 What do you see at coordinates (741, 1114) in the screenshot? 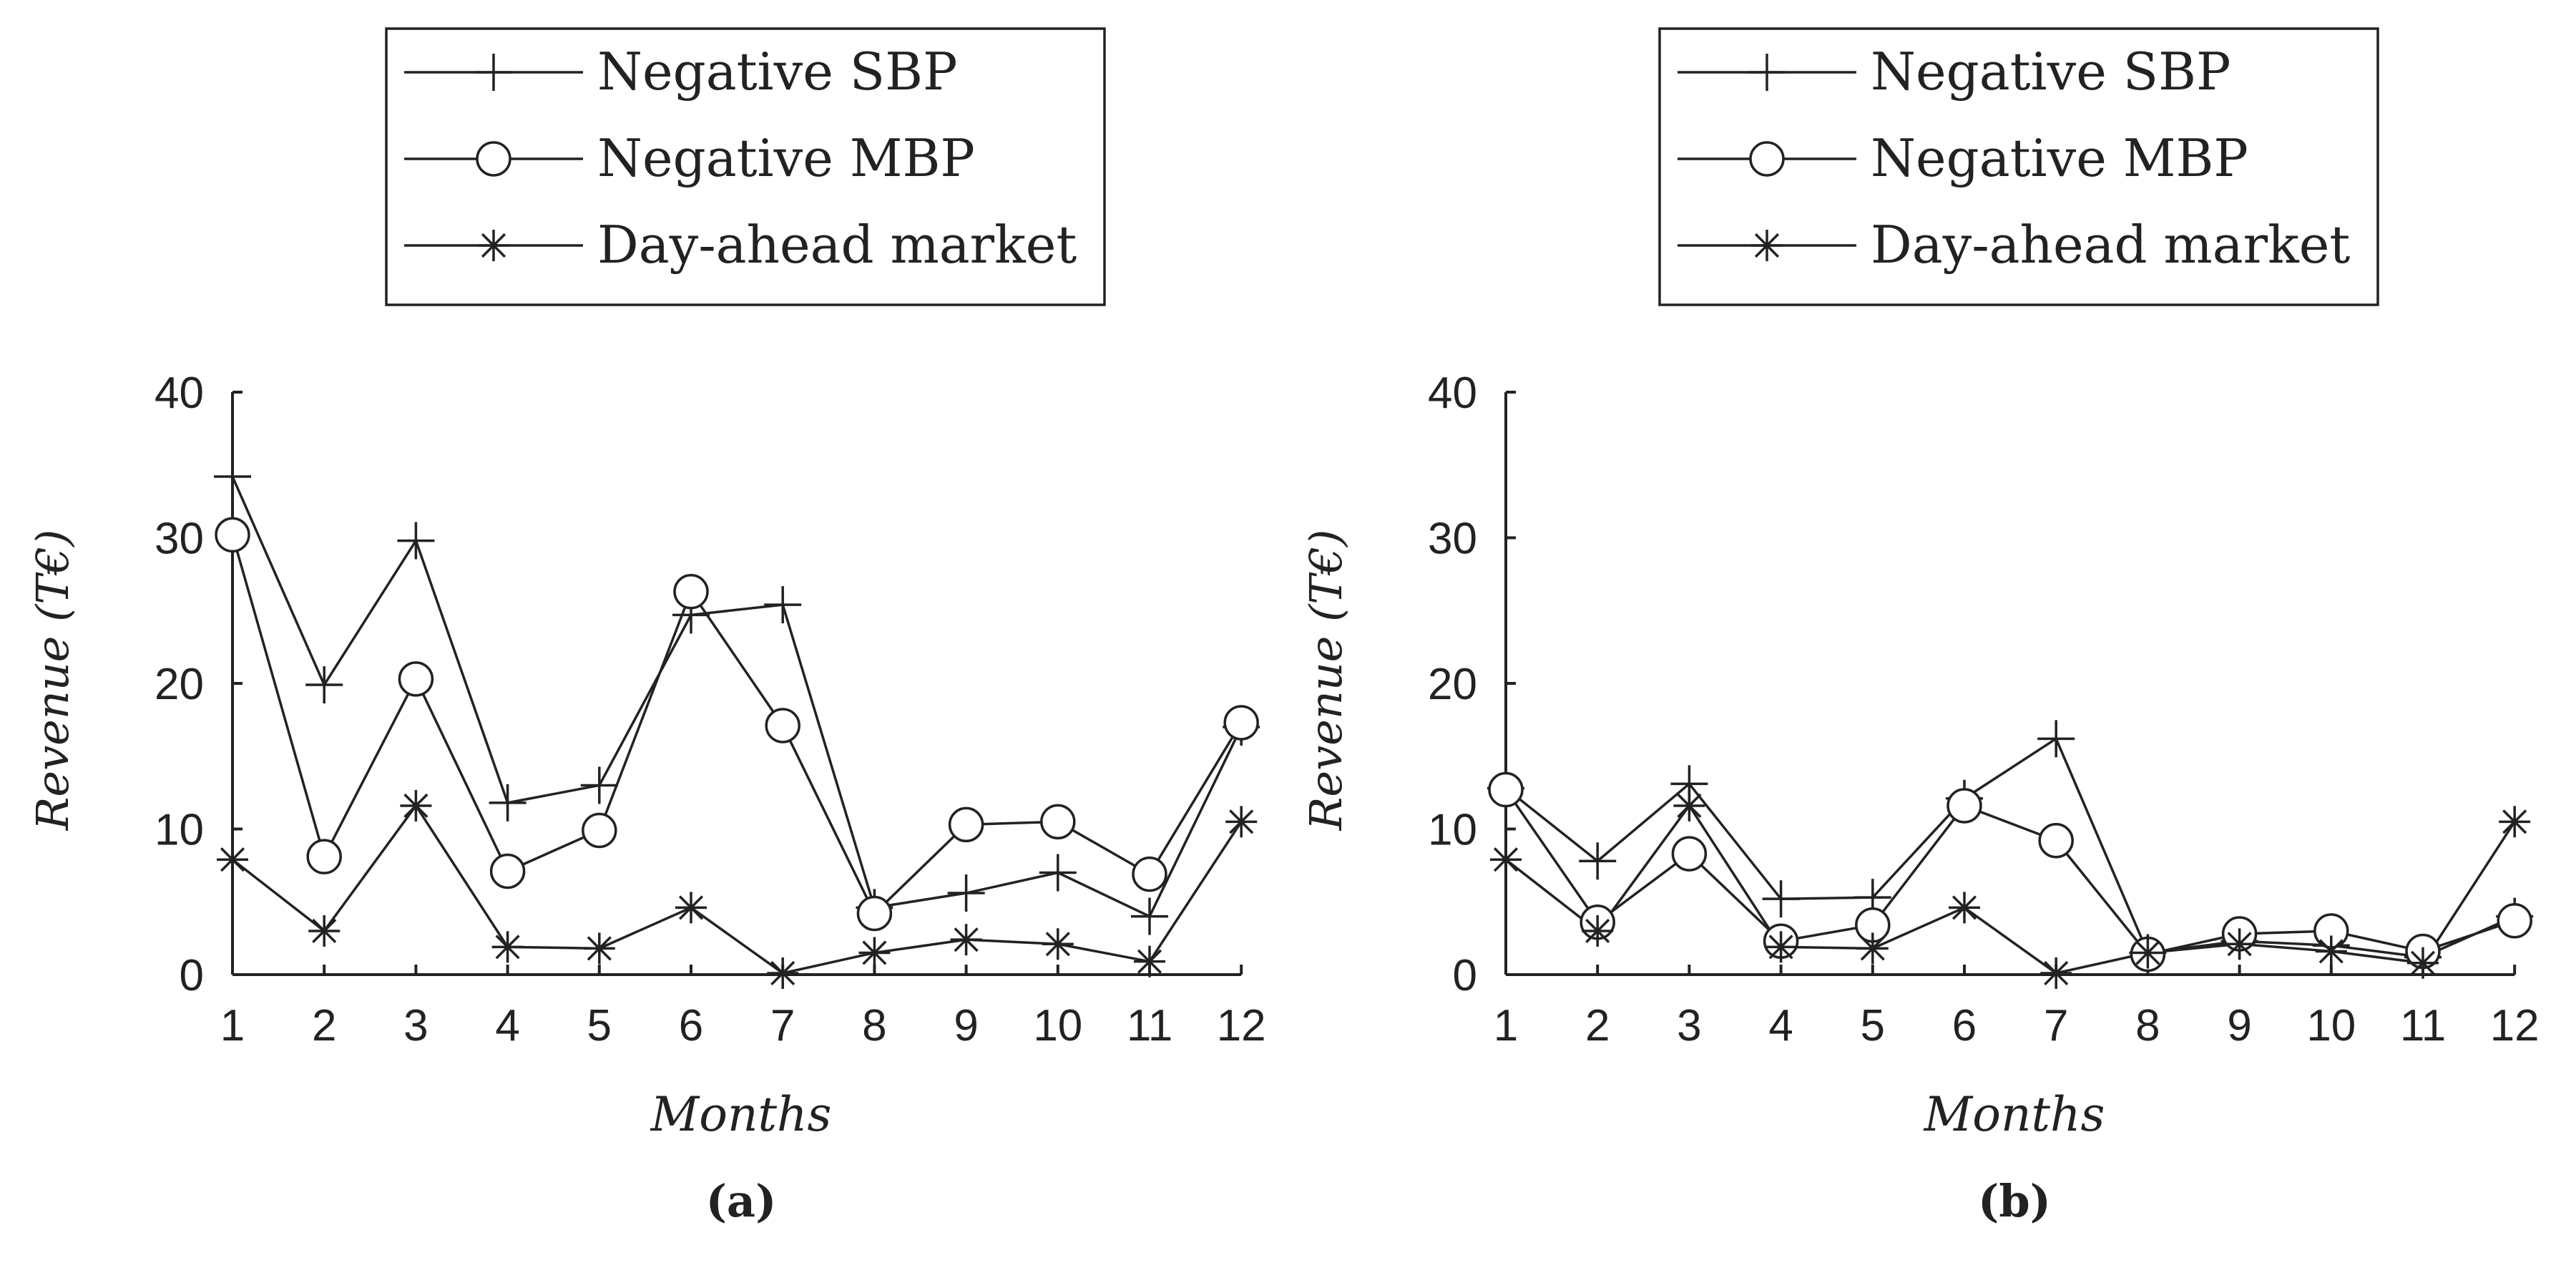
I see `x-axis-label: Months` at bounding box center [741, 1114].